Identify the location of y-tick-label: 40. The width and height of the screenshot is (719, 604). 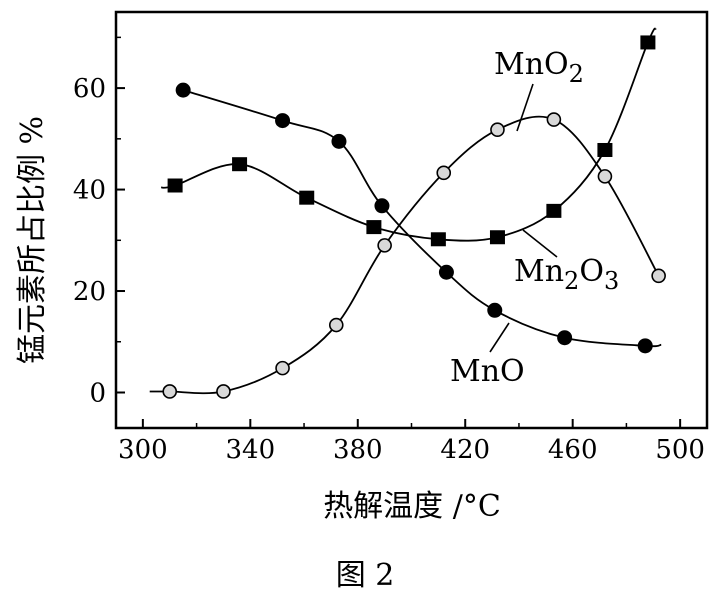
(89, 191).